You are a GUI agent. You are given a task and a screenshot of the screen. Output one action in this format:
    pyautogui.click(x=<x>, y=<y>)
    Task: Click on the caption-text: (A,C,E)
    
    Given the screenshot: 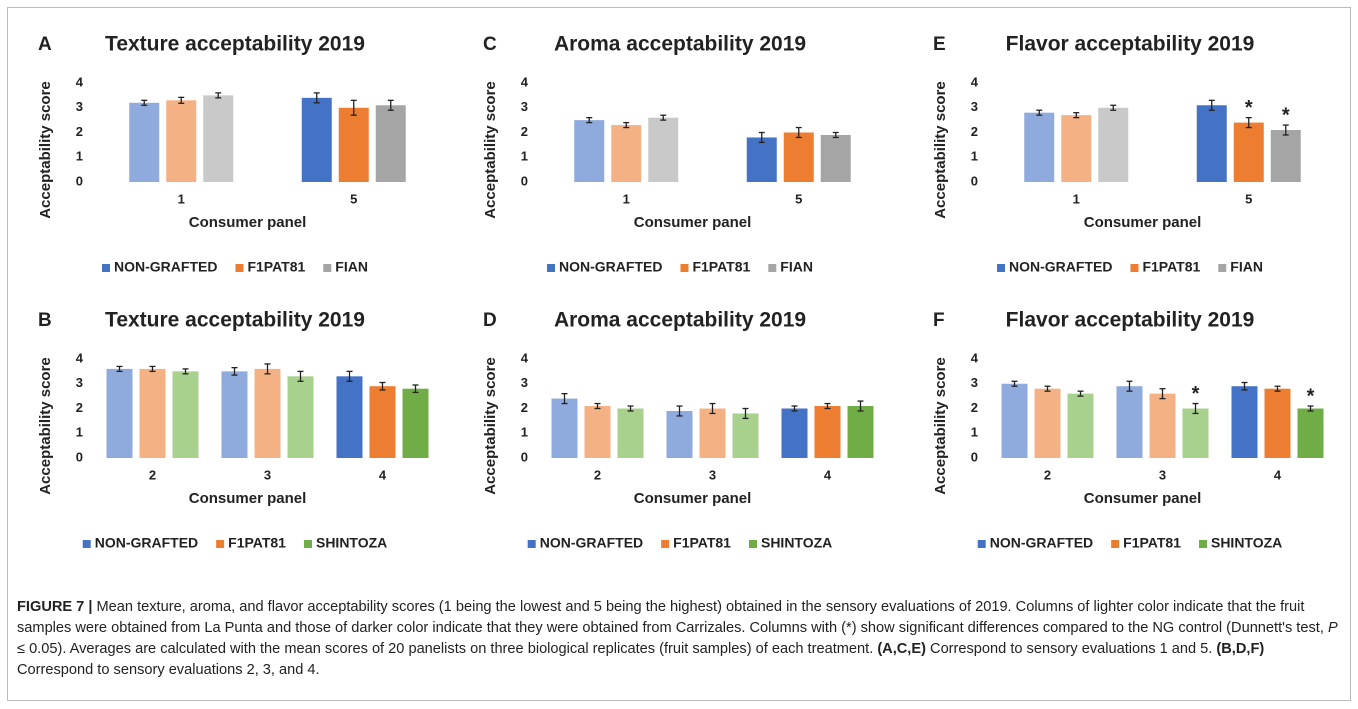 What is the action you would take?
    pyautogui.click(x=901, y=649)
    